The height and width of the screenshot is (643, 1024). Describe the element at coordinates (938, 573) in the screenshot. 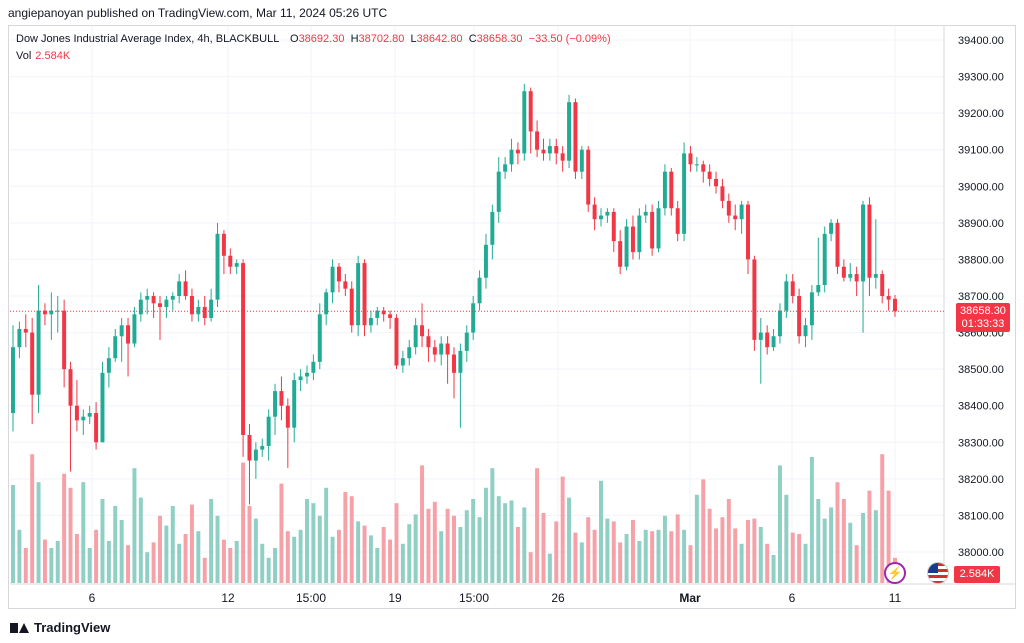

I see `us-flag-icon` at that location.